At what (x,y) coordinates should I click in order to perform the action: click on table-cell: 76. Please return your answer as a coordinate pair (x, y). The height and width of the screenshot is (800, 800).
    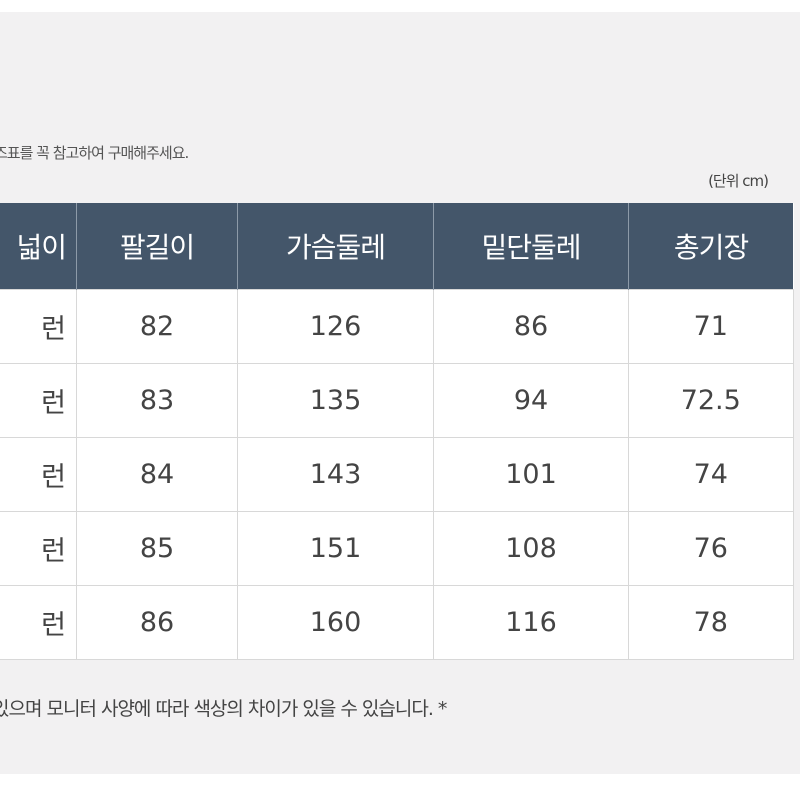
    Looking at the image, I should click on (711, 548).